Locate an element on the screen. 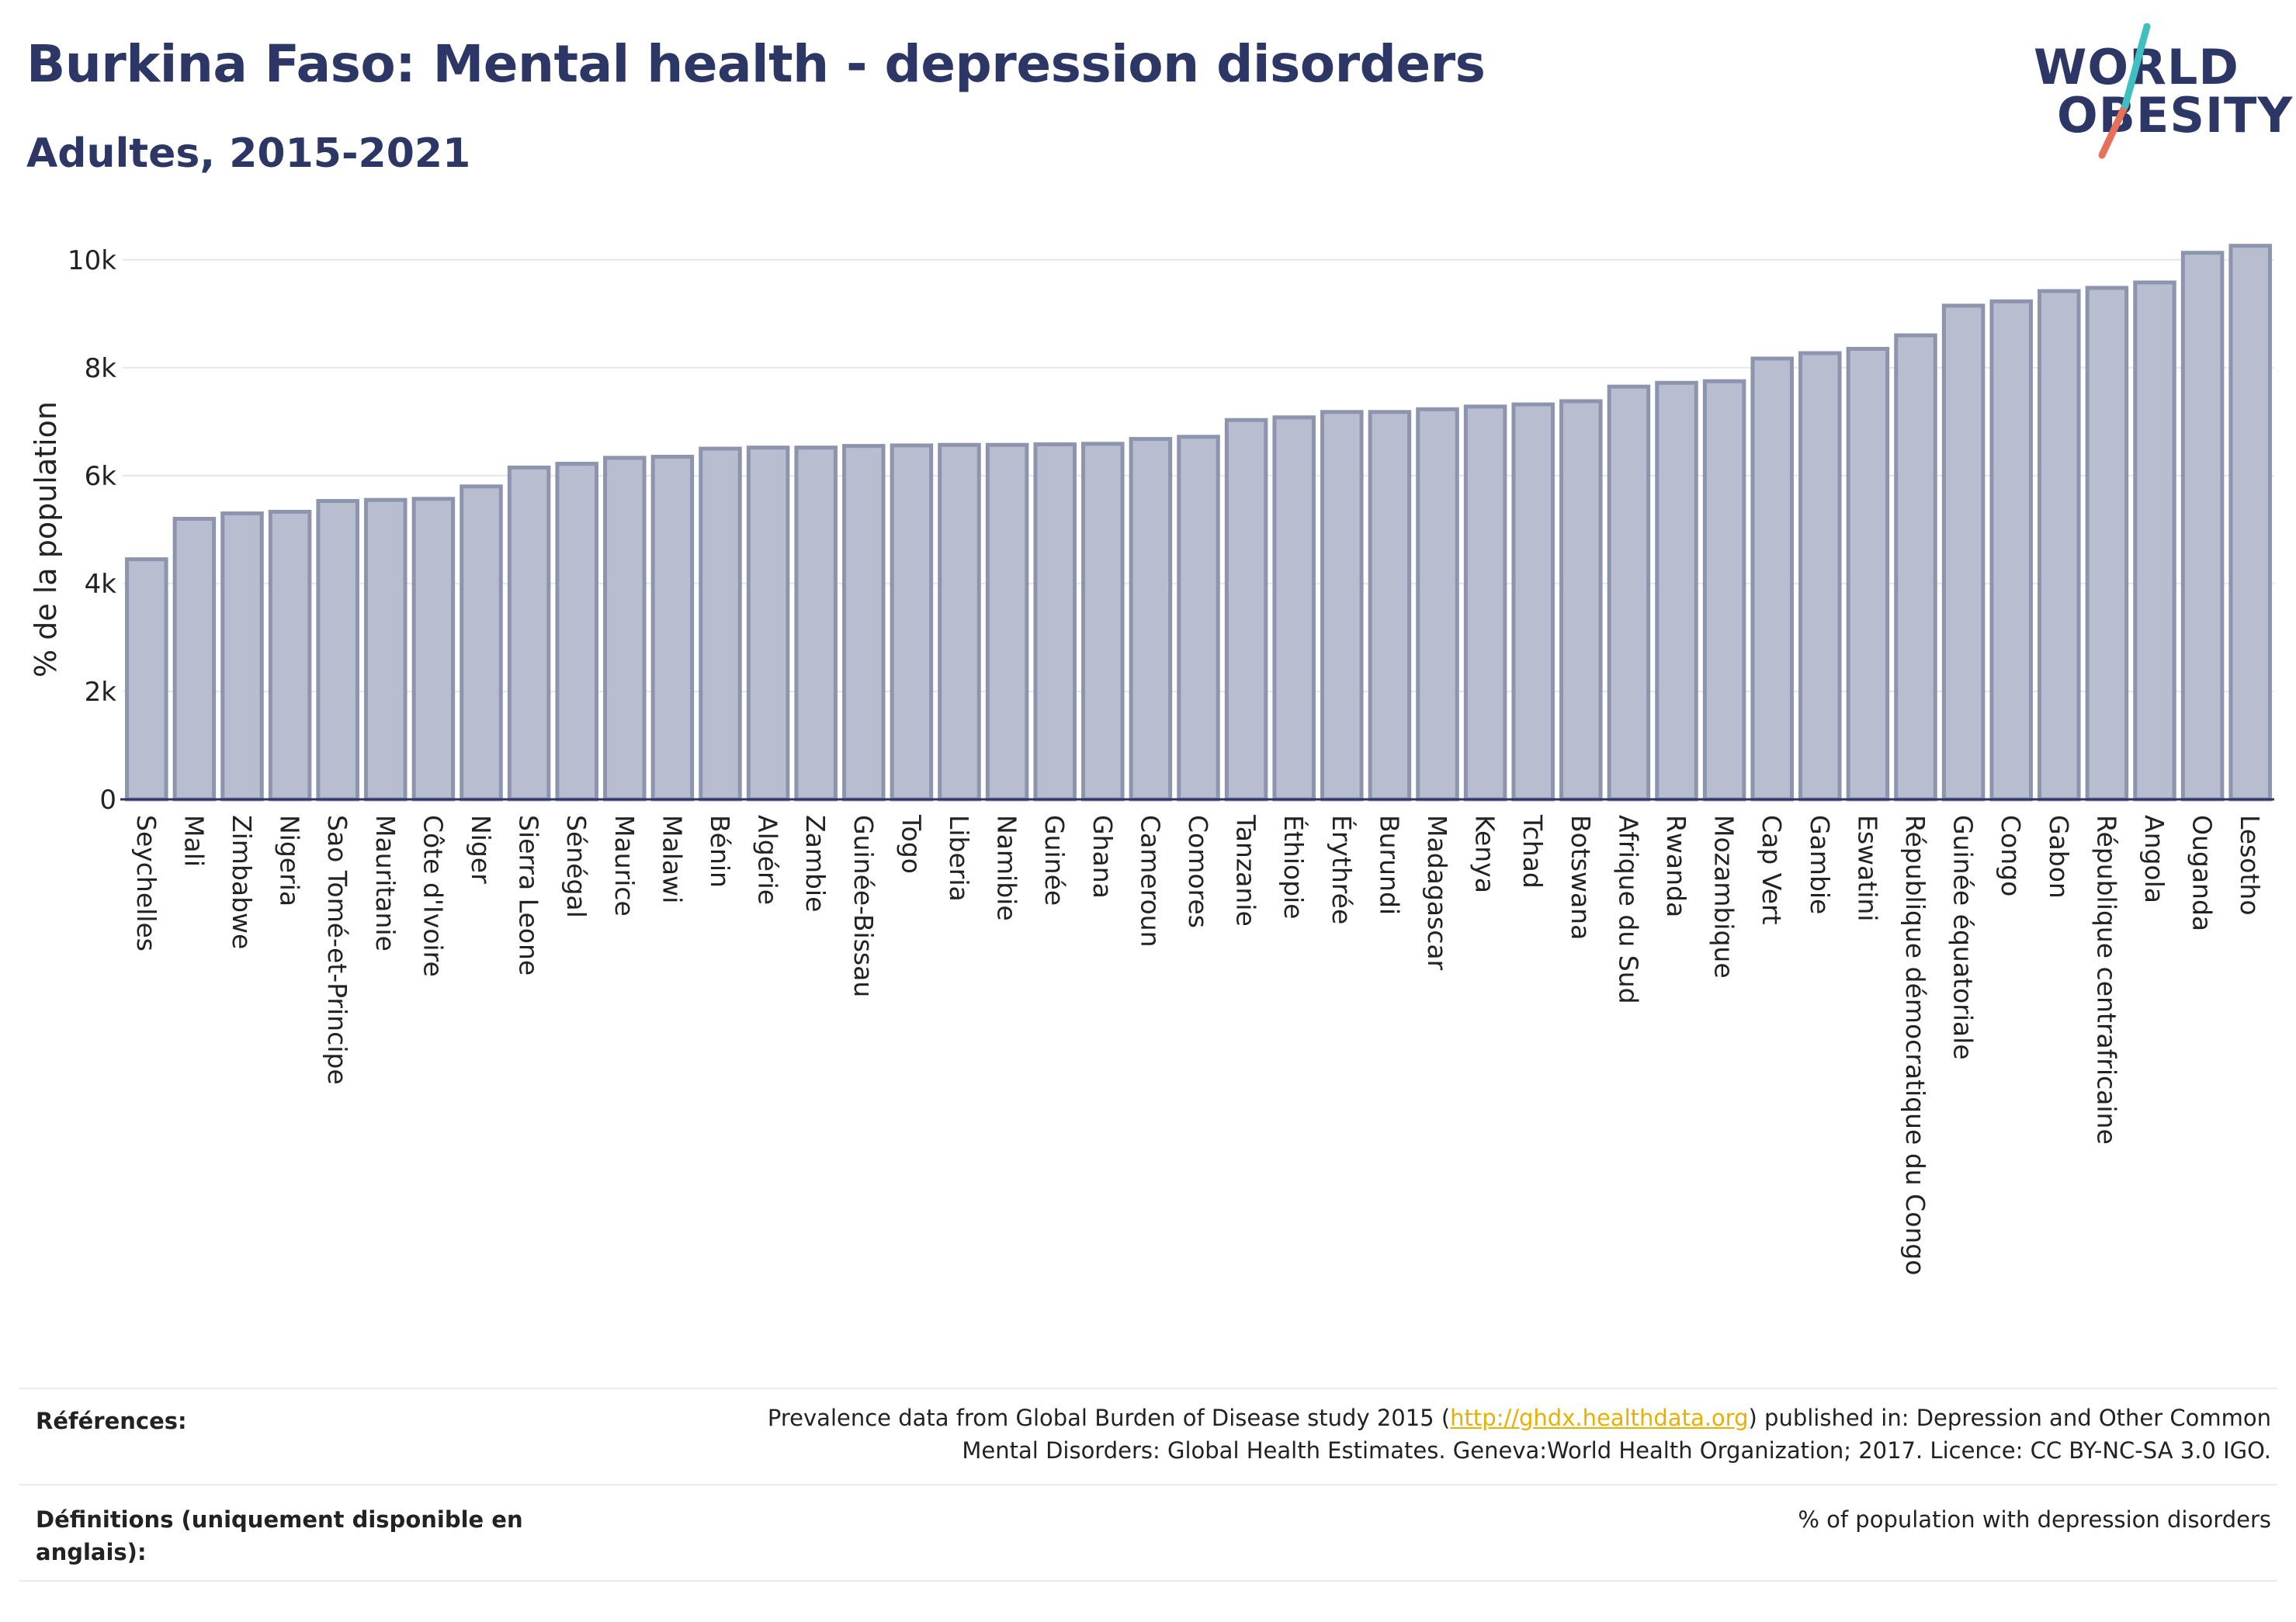 The image size is (2296, 1622). x-tick-label: Guinée équatoriale is located at coordinates (1963, 937).